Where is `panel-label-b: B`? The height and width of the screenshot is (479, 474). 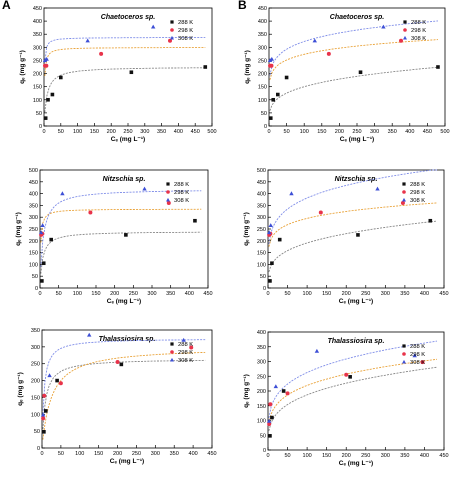
panel-label-b: B is located at coordinates (242, 6).